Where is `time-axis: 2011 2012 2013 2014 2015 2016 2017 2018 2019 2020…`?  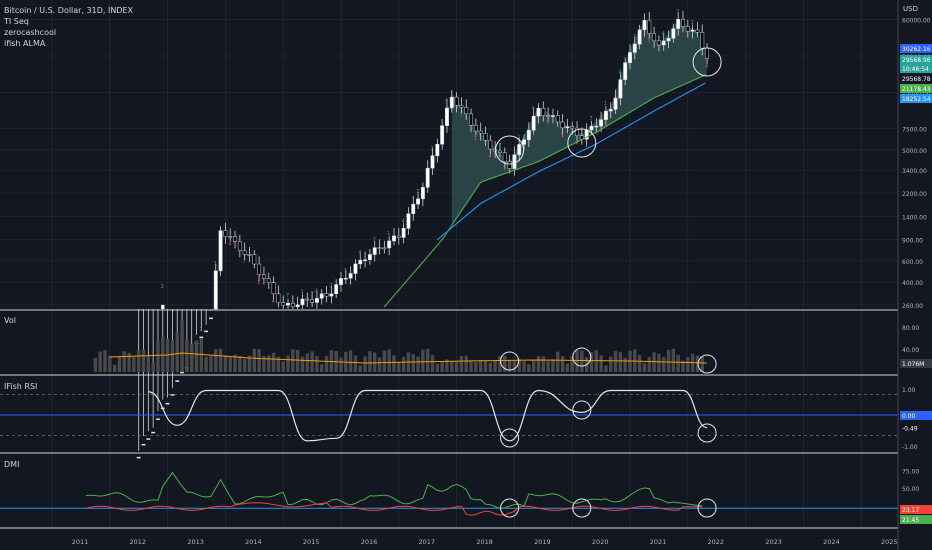 time-axis: 2011 2012 2013 2014 2015 2016 2017 2018 2019 2020… is located at coordinates (485, 542).